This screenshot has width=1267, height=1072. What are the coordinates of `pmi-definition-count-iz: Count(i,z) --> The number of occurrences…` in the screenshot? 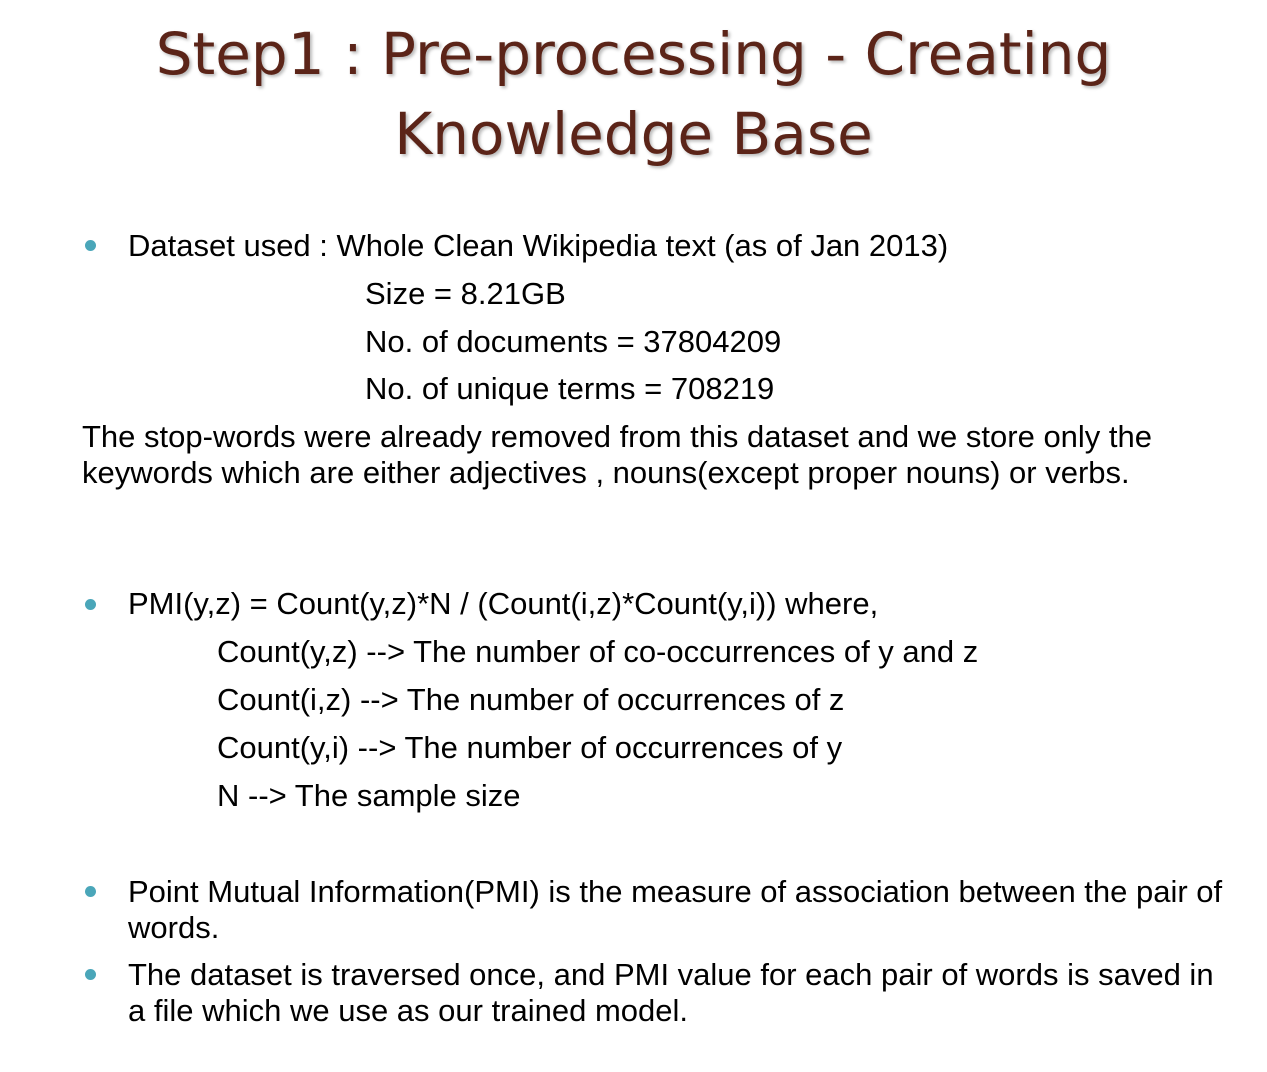 It's located at (531, 699).